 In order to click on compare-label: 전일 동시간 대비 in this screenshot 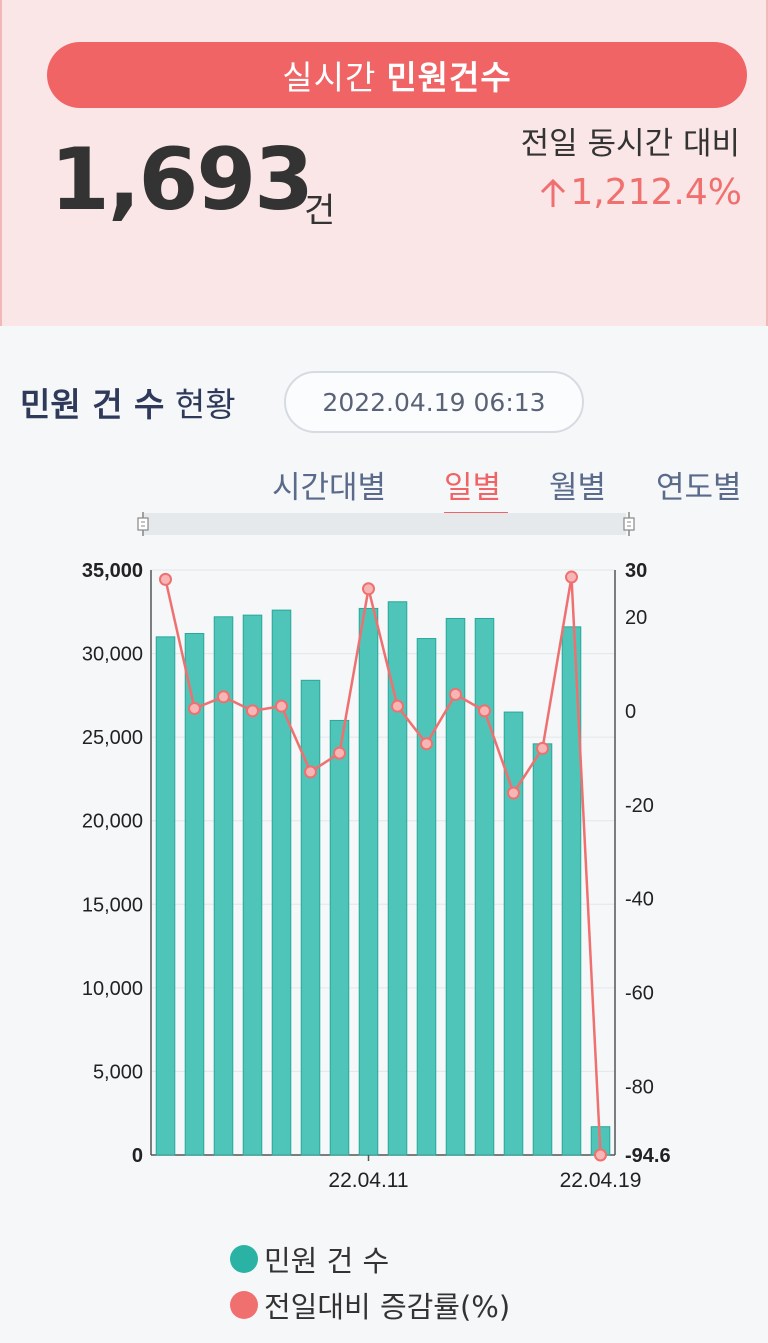, I will do `click(630, 144)`.